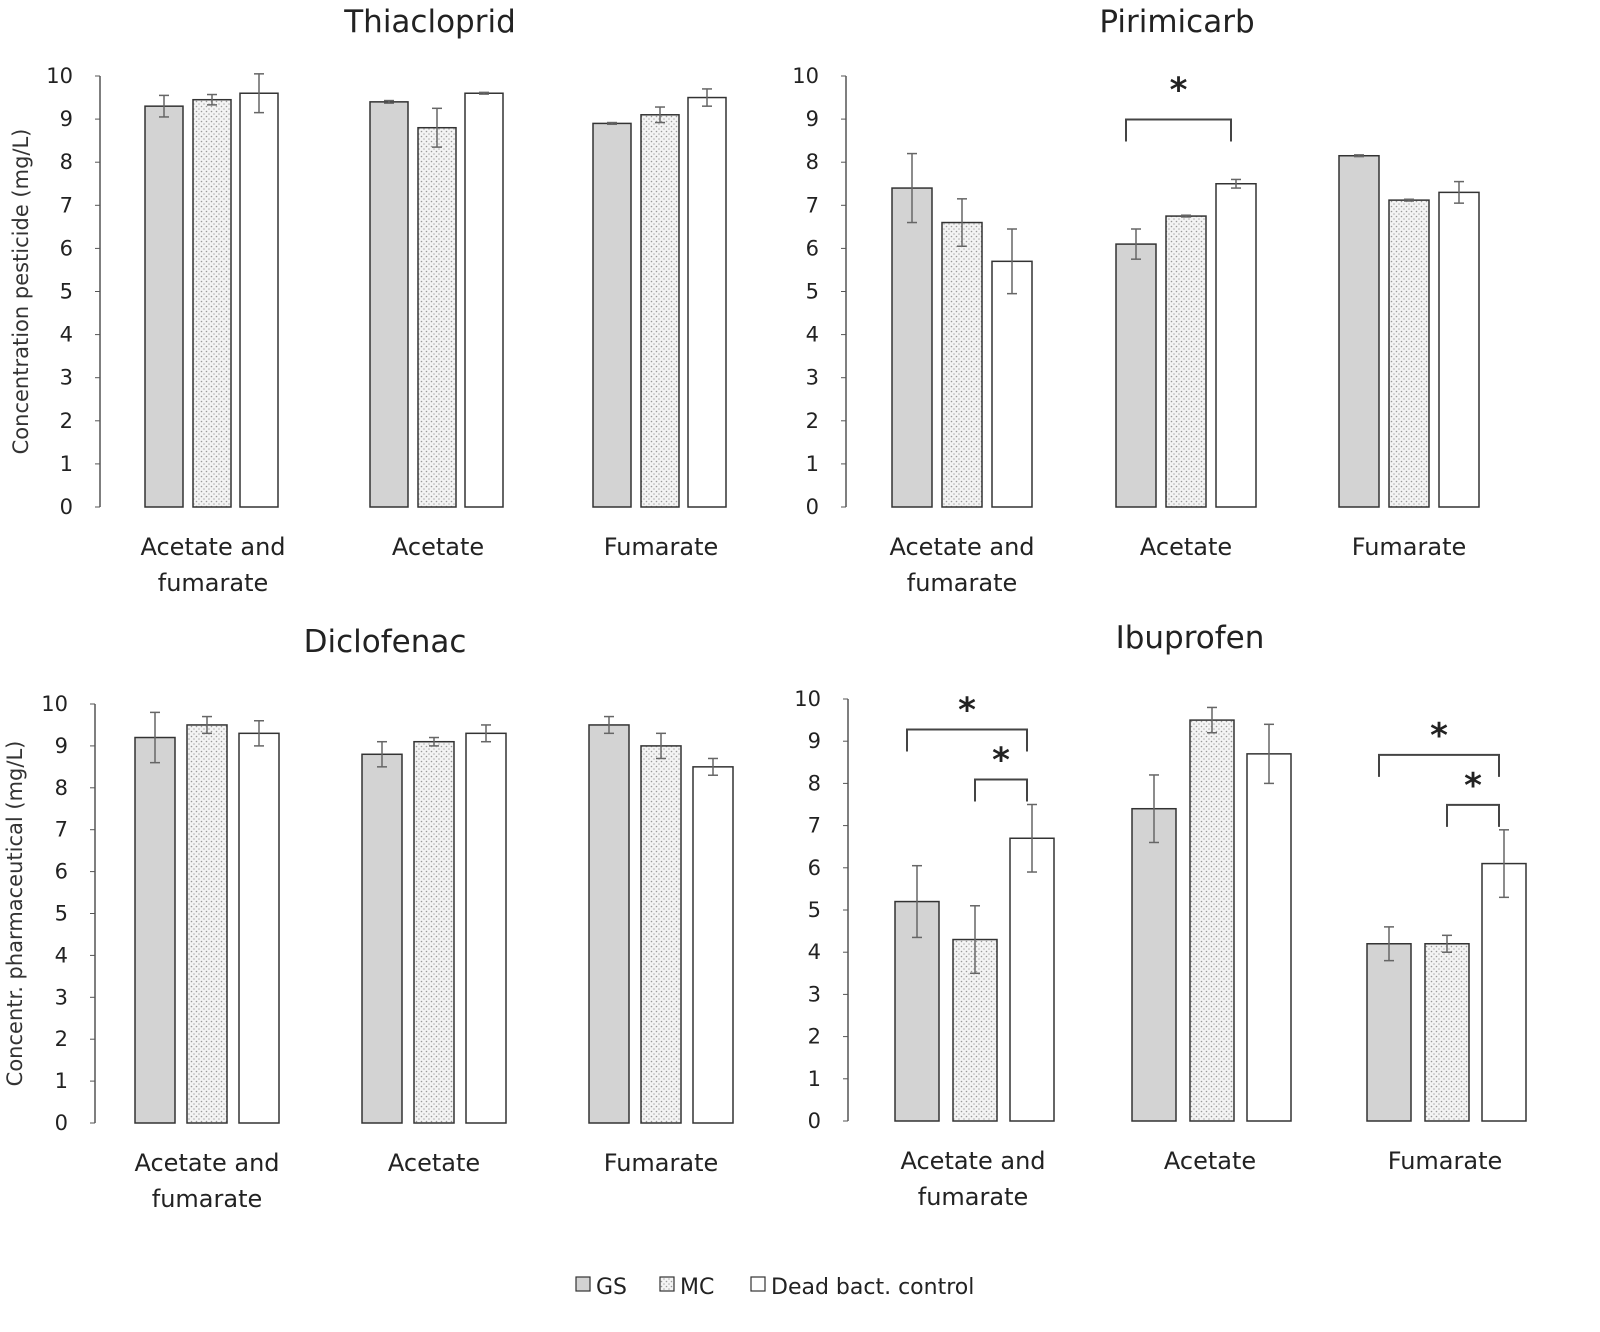 Image resolution: width=1600 pixels, height=1332 pixels. I want to click on chart-title: Thiacloprid, so click(429, 22).